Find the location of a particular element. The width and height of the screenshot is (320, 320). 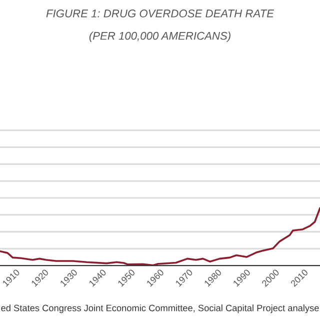

chart-subtitle: (PER 100,000 AMERICANS) is located at coordinates (159, 37).